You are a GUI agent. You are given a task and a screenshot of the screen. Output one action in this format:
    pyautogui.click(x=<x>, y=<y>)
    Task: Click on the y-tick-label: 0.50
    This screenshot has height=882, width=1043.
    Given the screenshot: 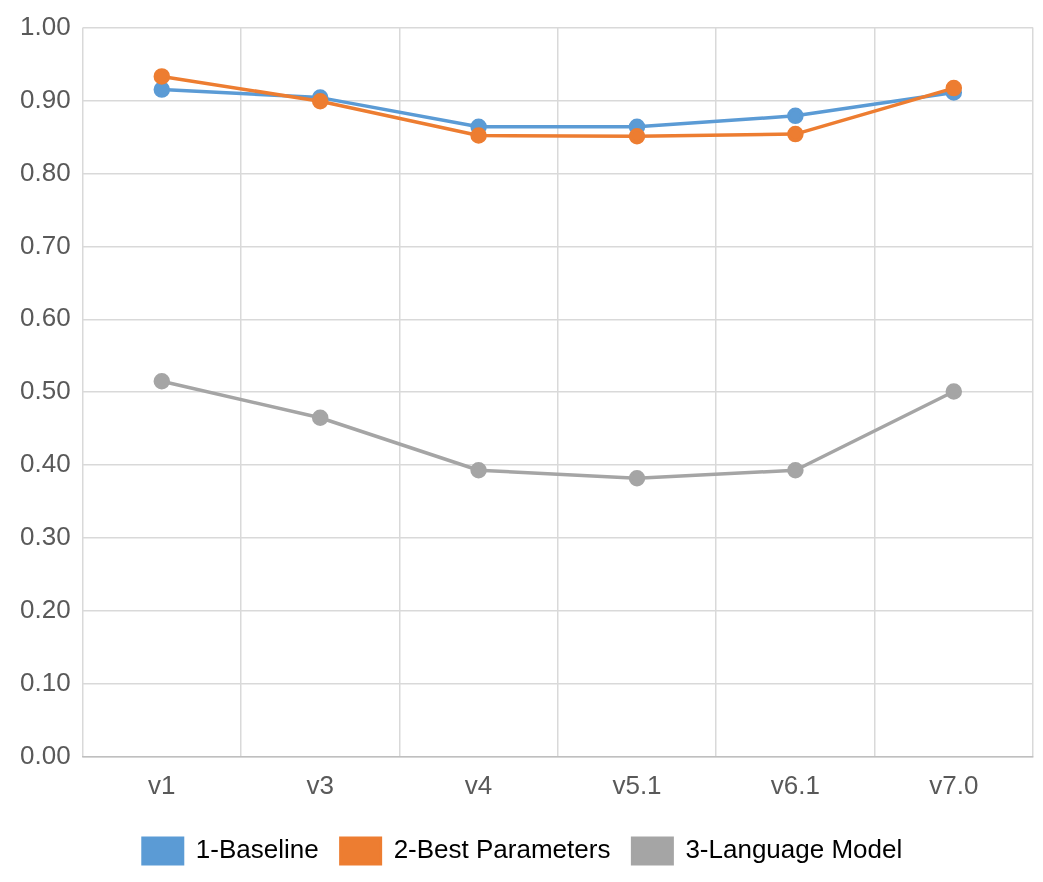 What is the action you would take?
    pyautogui.click(x=45, y=390)
    